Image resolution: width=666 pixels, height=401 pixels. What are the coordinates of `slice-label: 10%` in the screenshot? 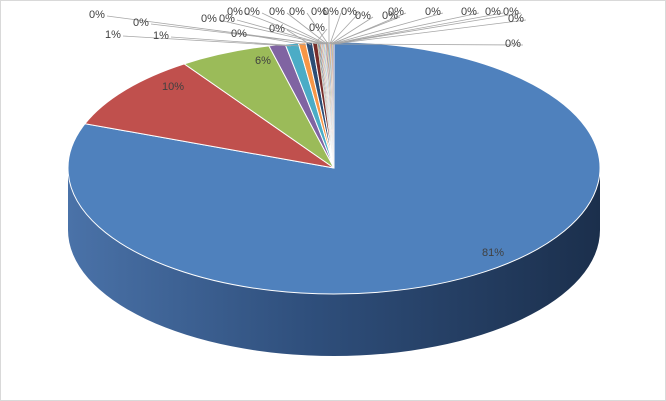 It's located at (173, 87).